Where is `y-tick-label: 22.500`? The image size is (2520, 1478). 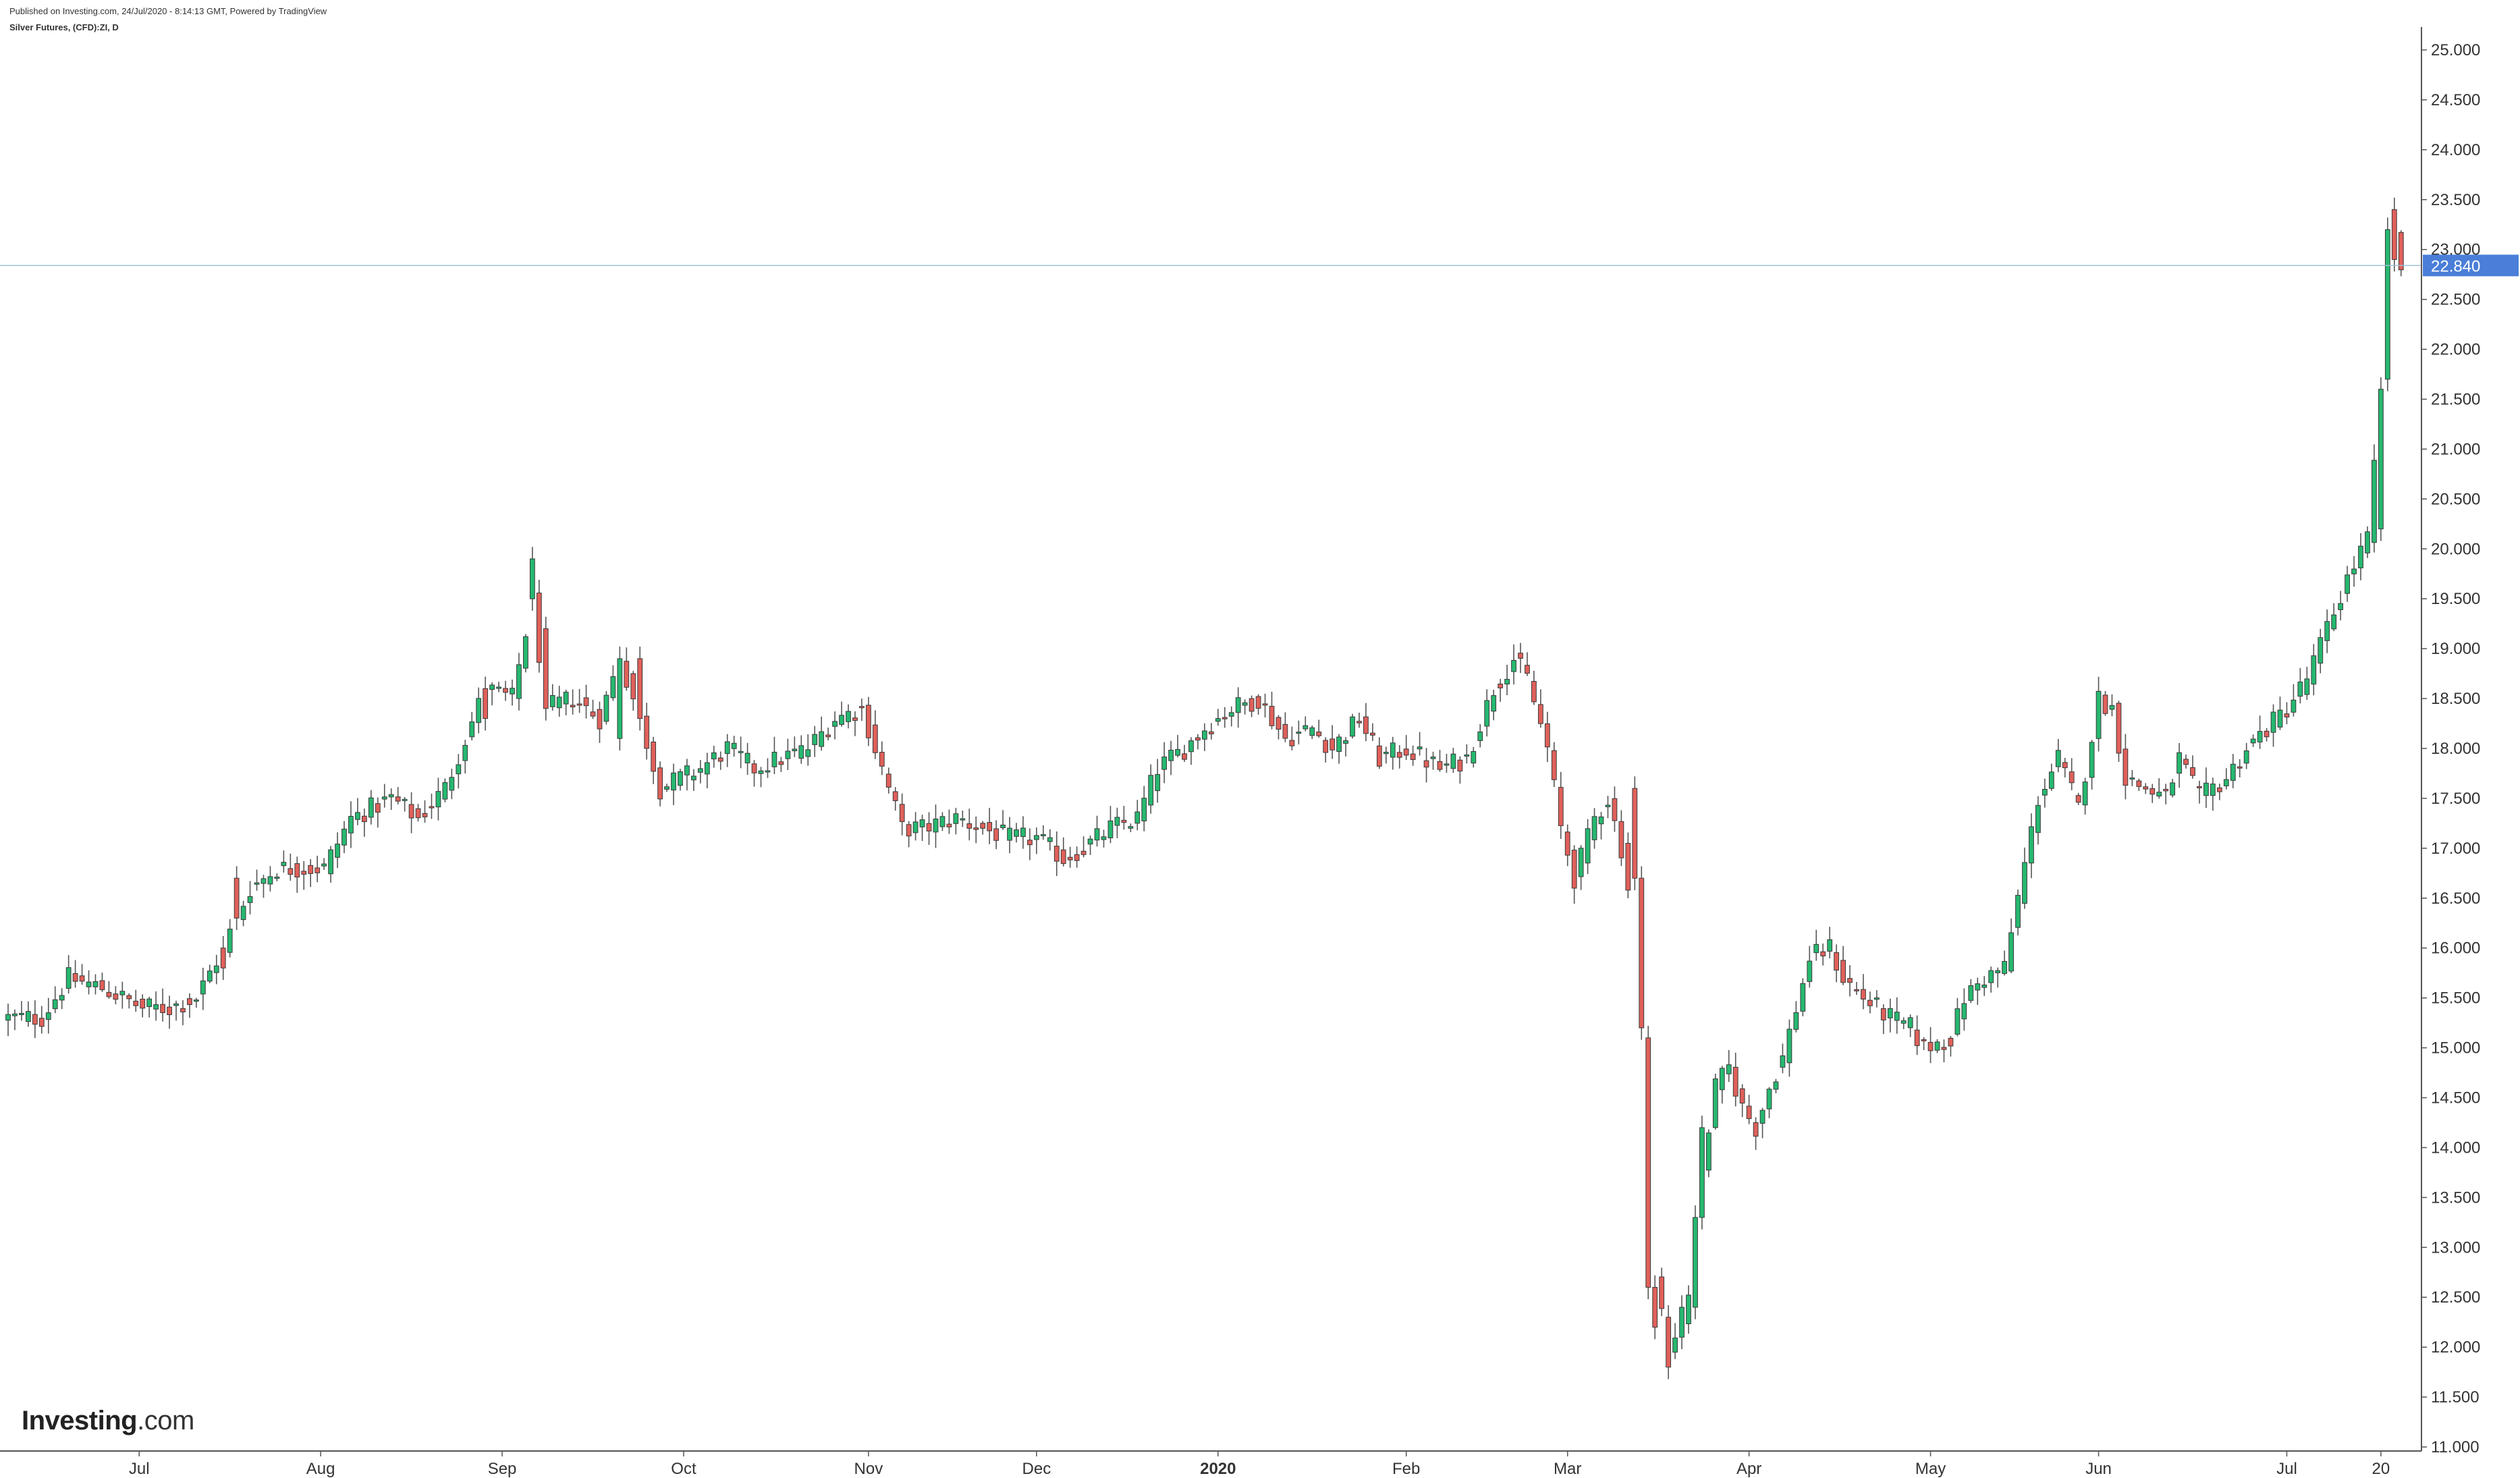 y-tick-label: 22.500 is located at coordinates (2455, 300).